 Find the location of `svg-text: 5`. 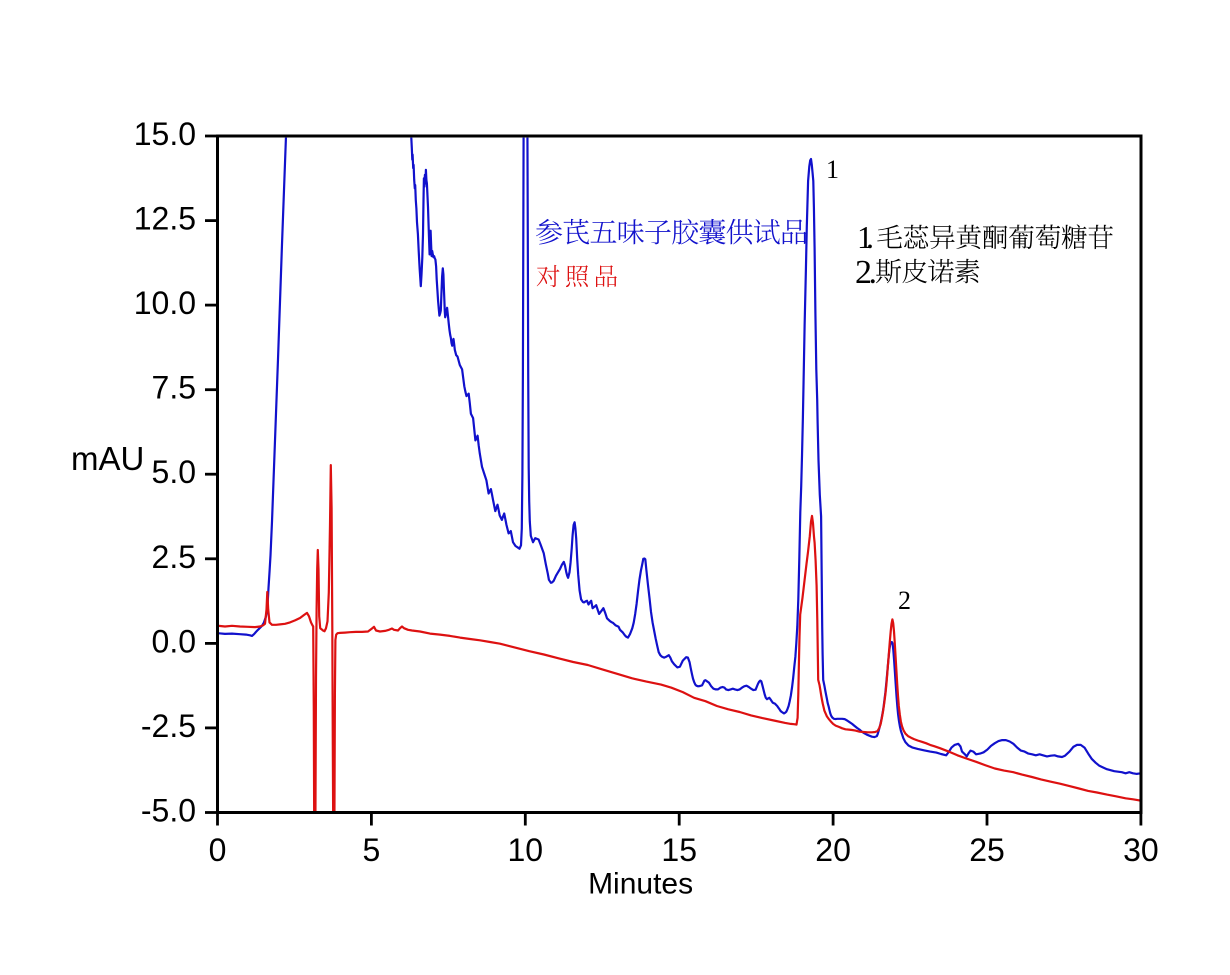

svg-text: 5 is located at coordinates (372, 850).